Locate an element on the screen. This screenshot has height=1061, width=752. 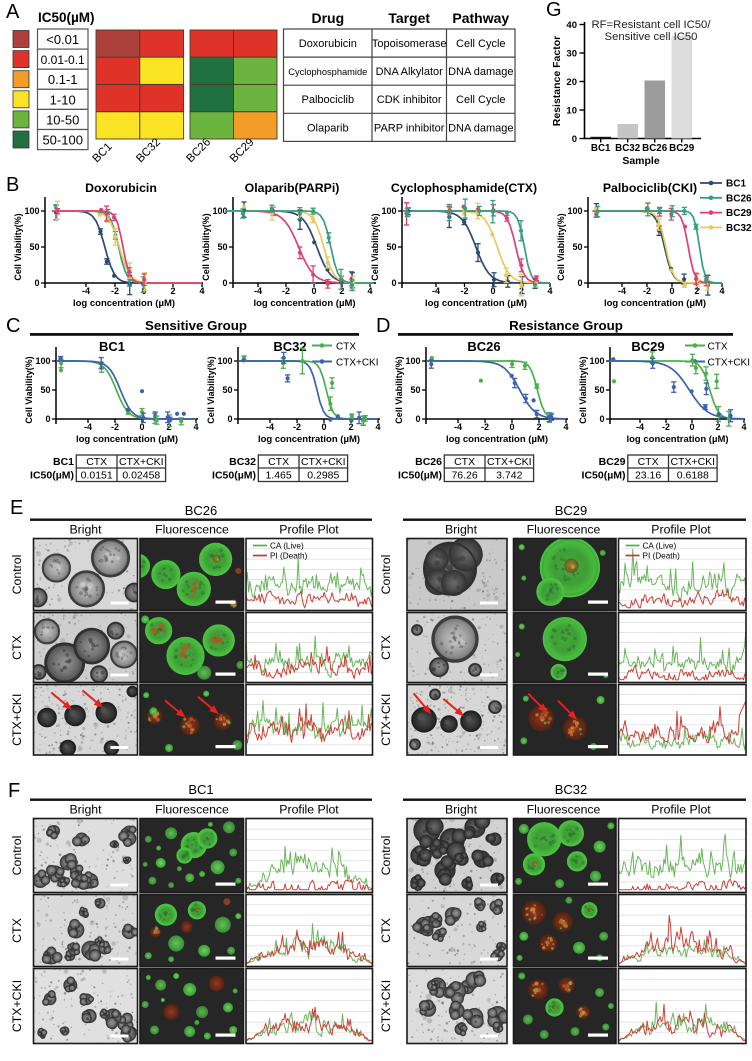
svg-text: E is located at coordinates (16, 508).